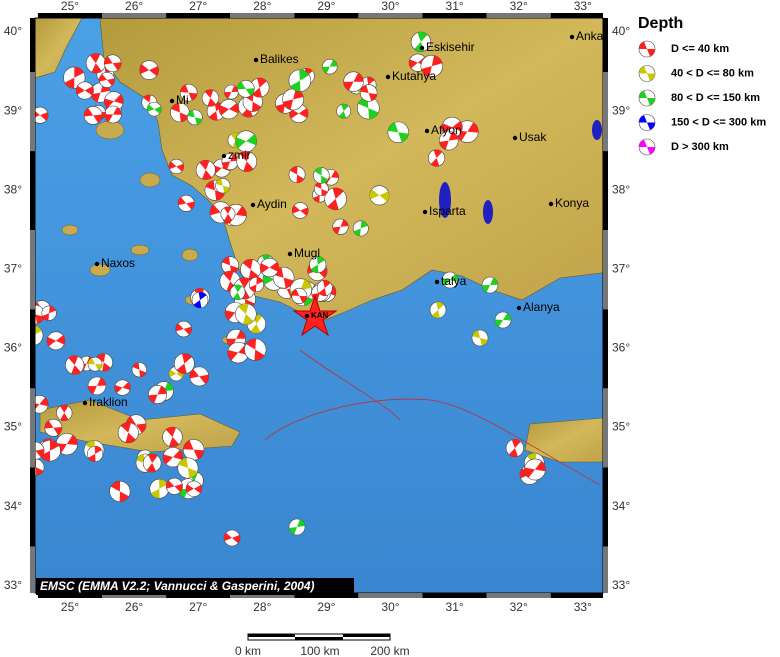  I want to click on legend-symbol, so click(647, 122).